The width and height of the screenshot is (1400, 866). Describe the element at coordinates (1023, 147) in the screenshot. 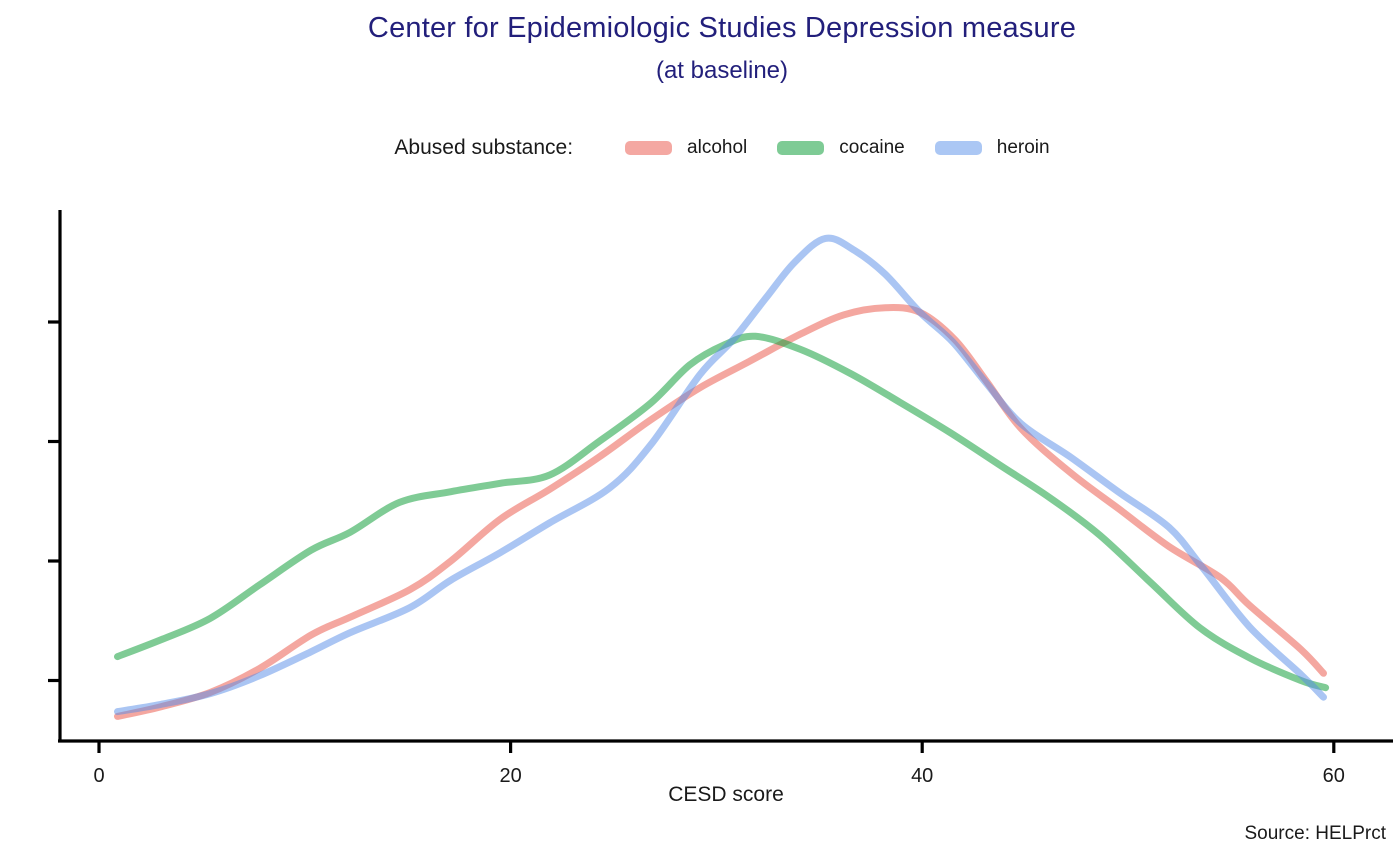

I see `legend-label-heroin: heroin` at that location.